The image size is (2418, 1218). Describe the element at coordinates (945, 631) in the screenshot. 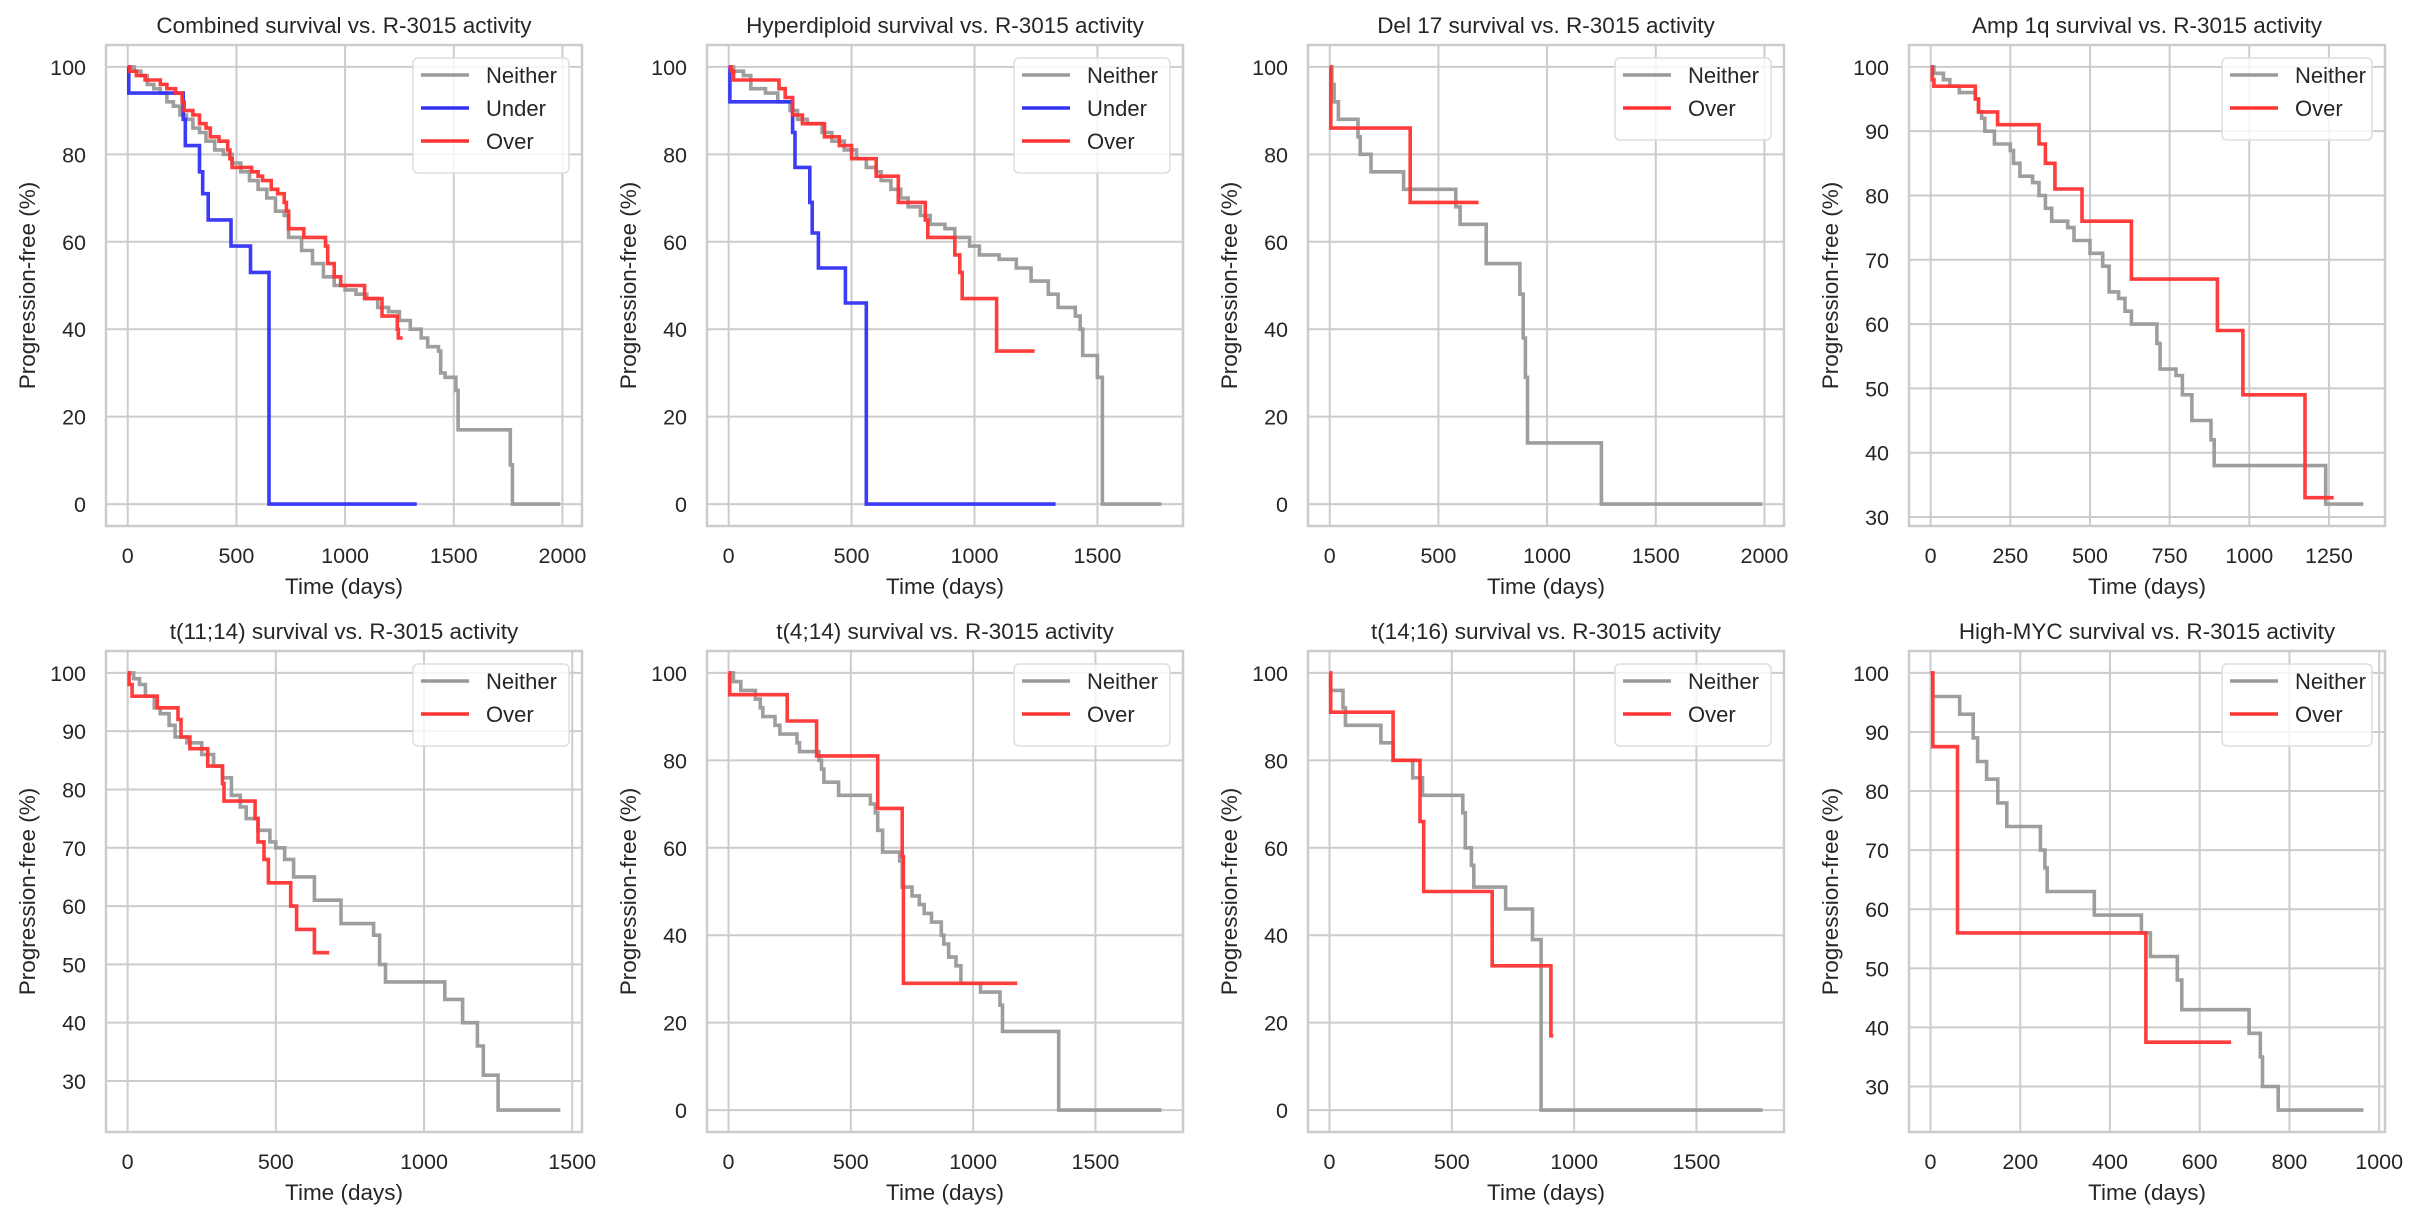

I see `subplot-title: t(4;14) survival vs. R-3015 activity` at that location.